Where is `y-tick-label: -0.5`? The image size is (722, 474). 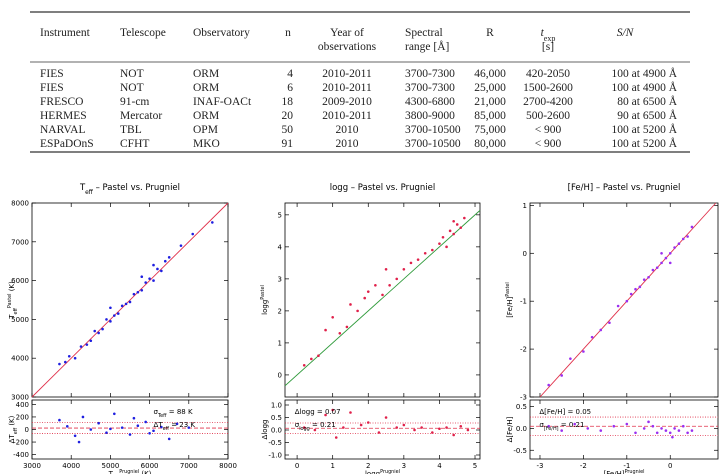
y-tick-label: -0.5 is located at coordinates (275, 443).